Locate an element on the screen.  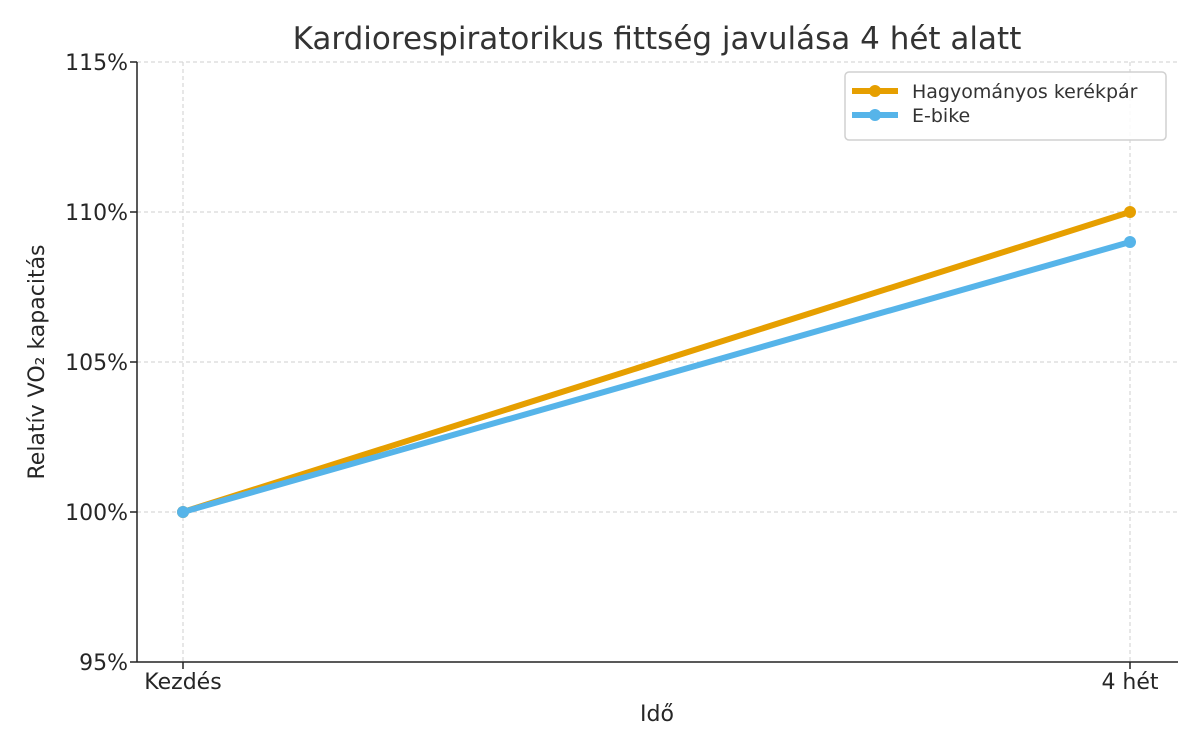
x-tick-label: 4 hét is located at coordinates (1129, 682).